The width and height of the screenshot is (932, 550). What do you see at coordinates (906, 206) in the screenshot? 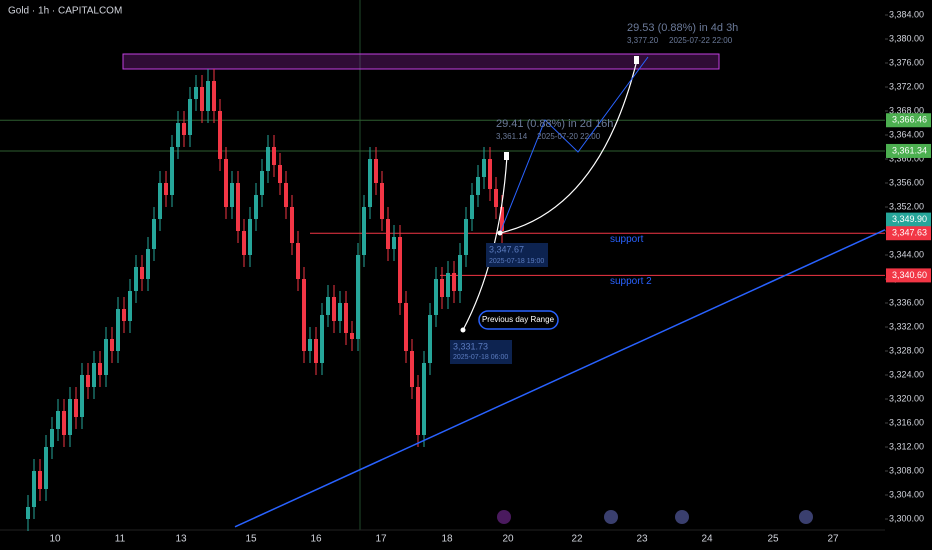
I see `y-tick-label: 3,352.00` at bounding box center [906, 206].